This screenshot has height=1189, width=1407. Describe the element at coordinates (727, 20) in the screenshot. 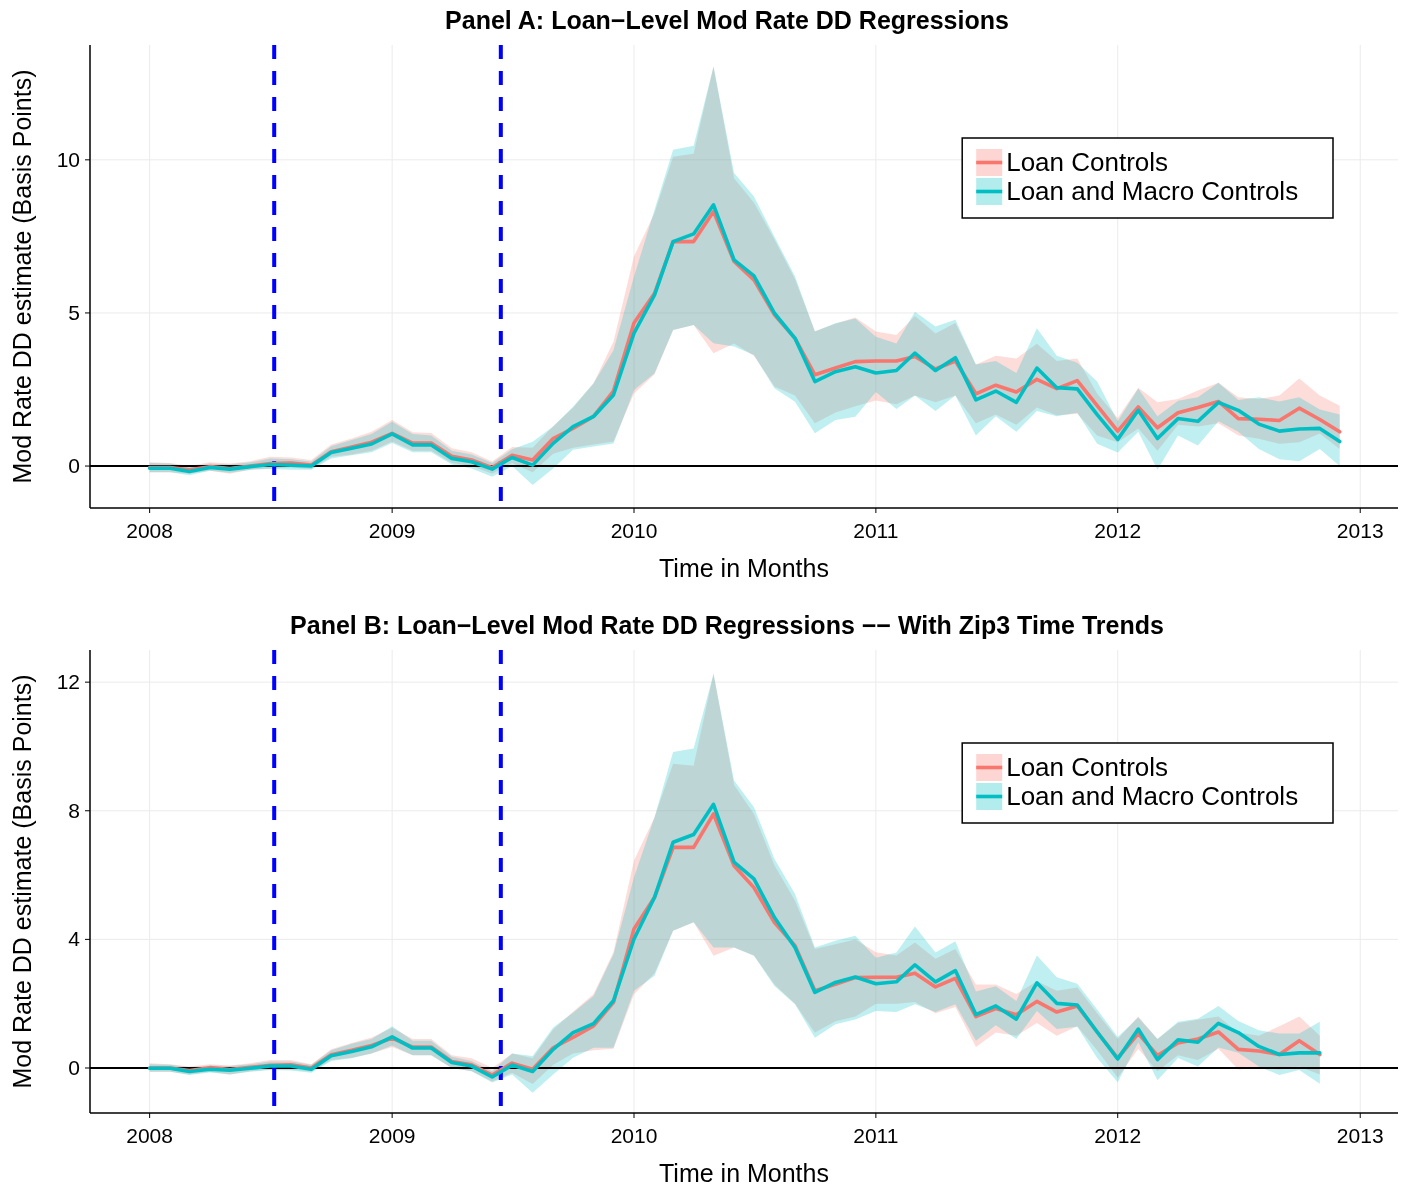

I see `chart-title: Panel A: Loan−Level Mod Rate DD Regressions` at that location.